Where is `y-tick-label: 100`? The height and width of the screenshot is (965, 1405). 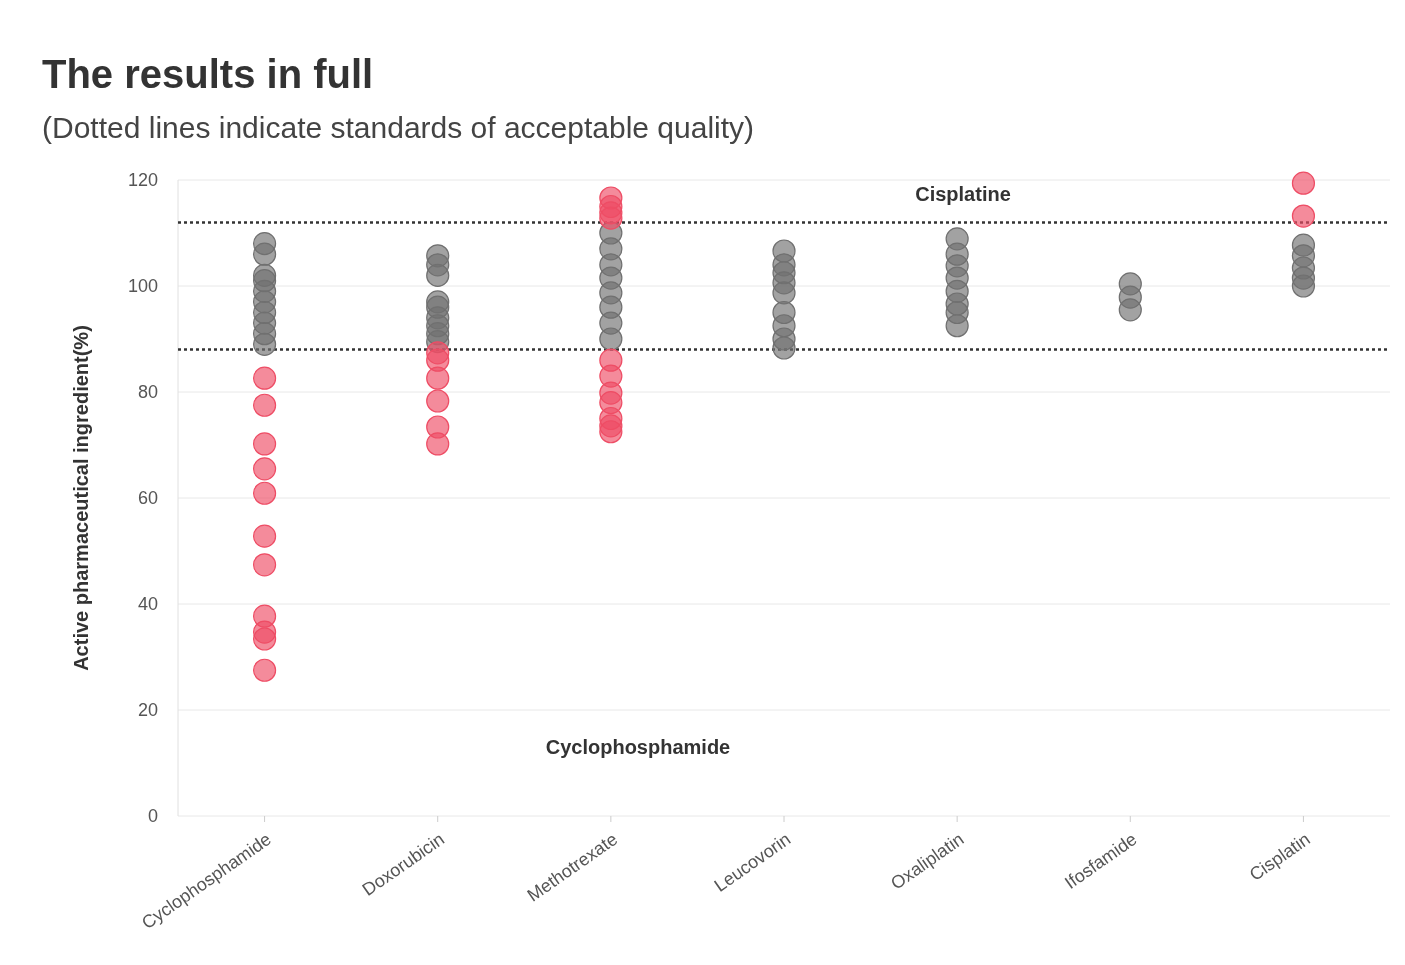
y-tick-label: 100 is located at coordinates (142, 286).